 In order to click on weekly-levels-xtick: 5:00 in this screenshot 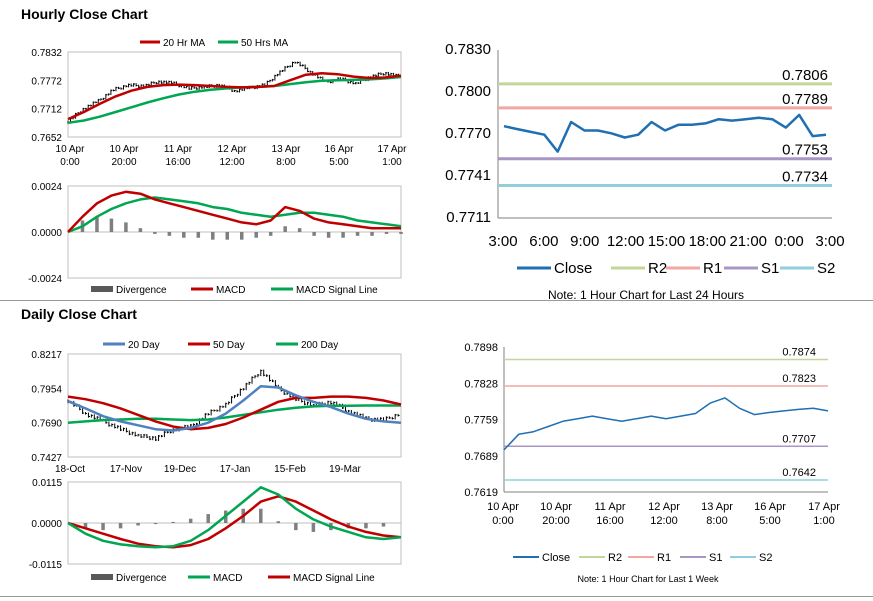, I will do `click(769, 521)`.